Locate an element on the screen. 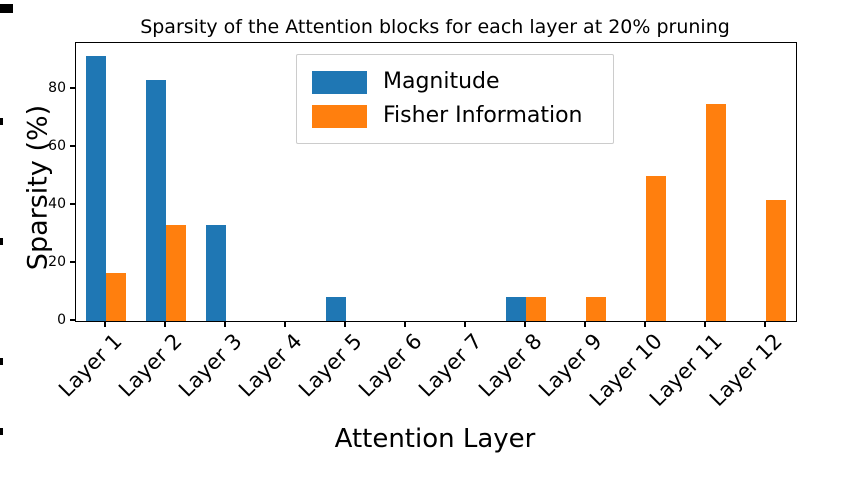 This screenshot has height=486, width=842. x-axis-label: Attention Layer is located at coordinates (435, 439).